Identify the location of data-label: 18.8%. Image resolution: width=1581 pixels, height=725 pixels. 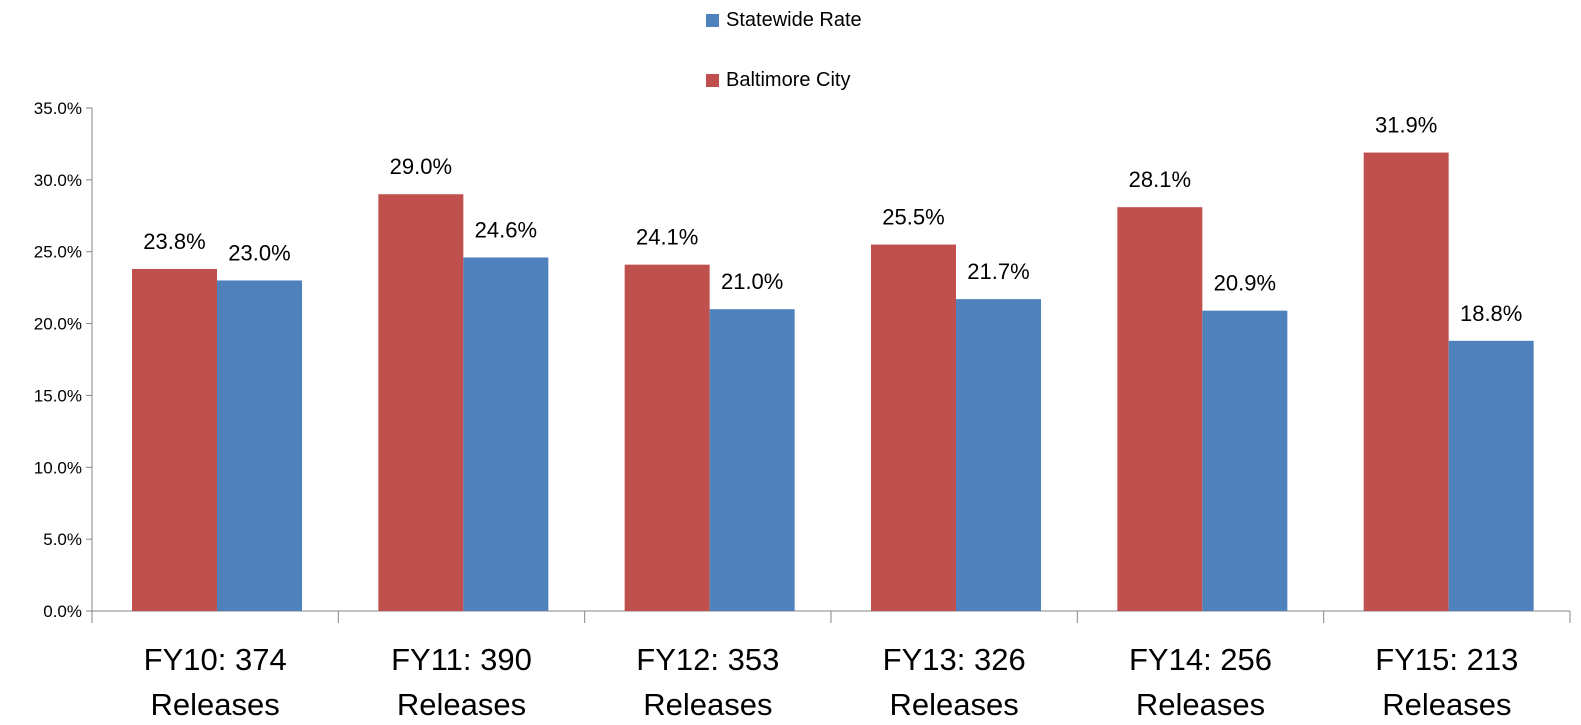
(1491, 313).